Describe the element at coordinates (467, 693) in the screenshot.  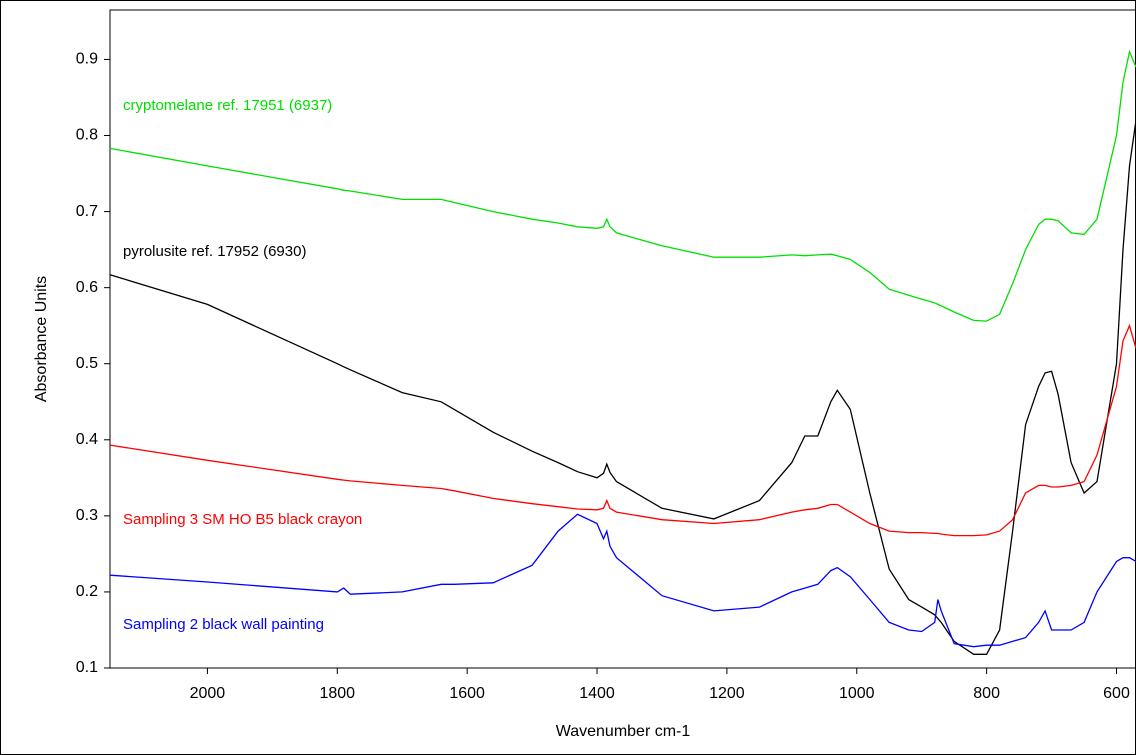
I see `x-tick-label: 1600` at that location.